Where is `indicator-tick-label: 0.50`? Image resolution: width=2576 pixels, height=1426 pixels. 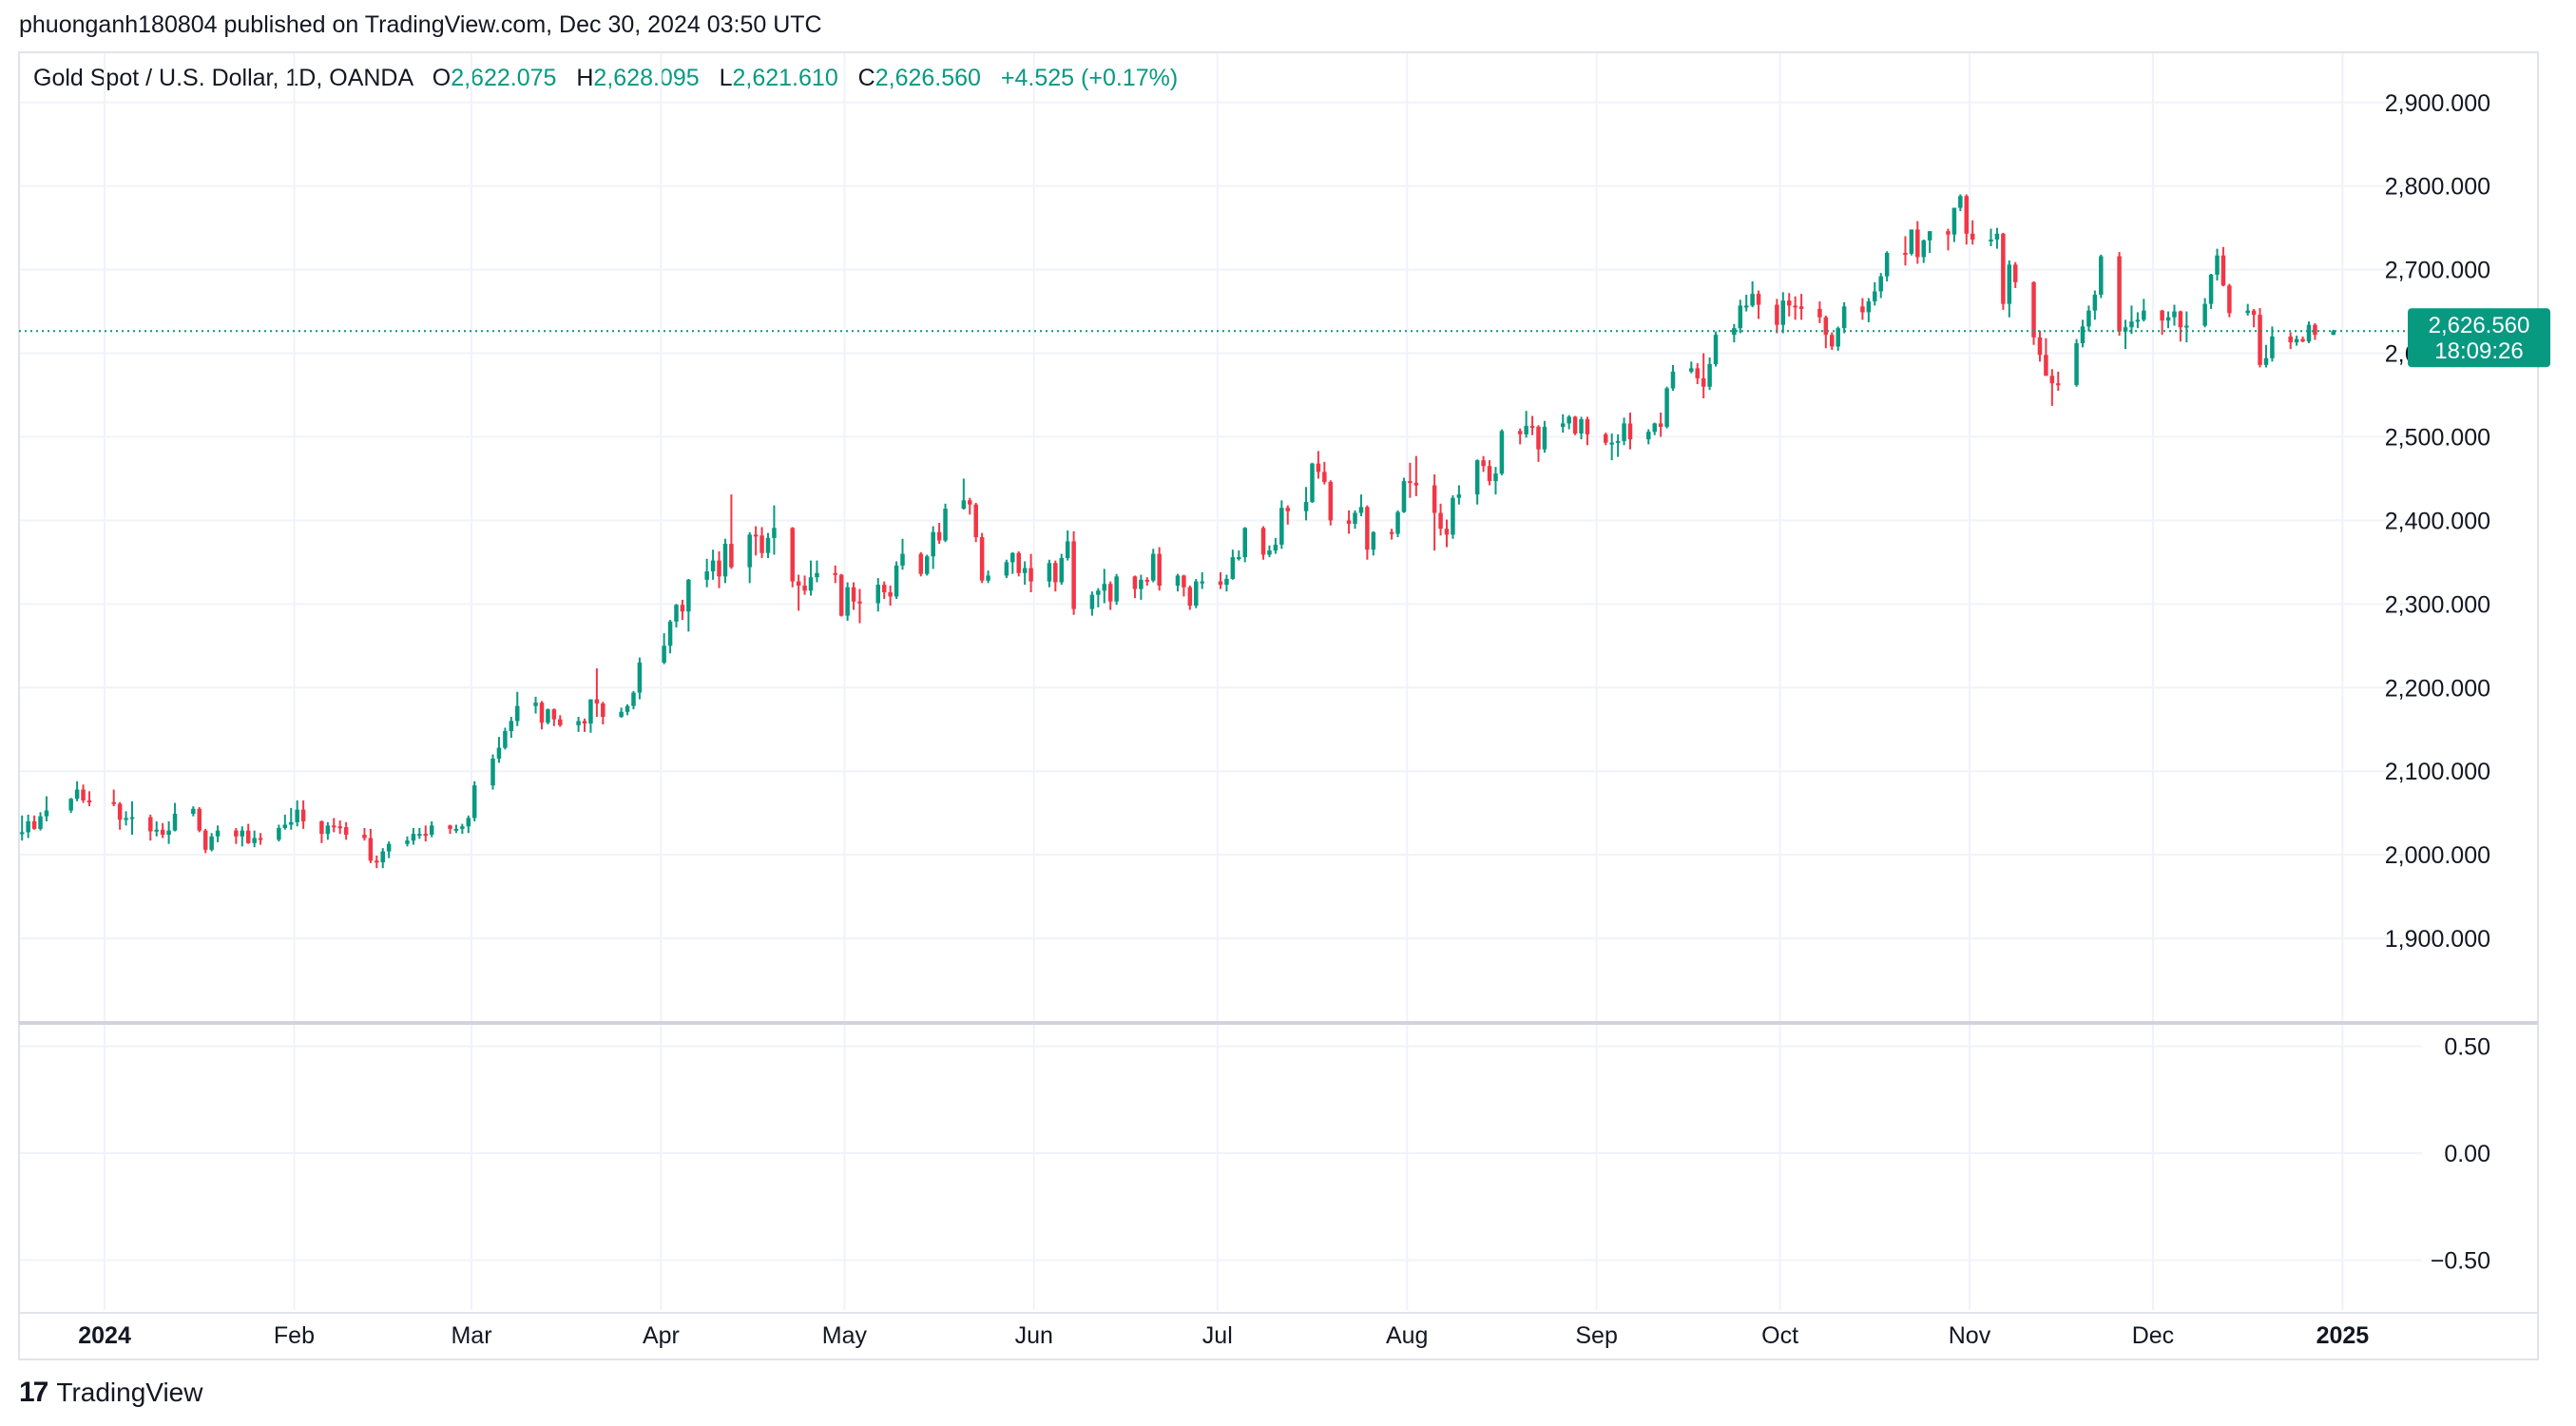 indicator-tick-label: 0.50 is located at coordinates (2467, 1047).